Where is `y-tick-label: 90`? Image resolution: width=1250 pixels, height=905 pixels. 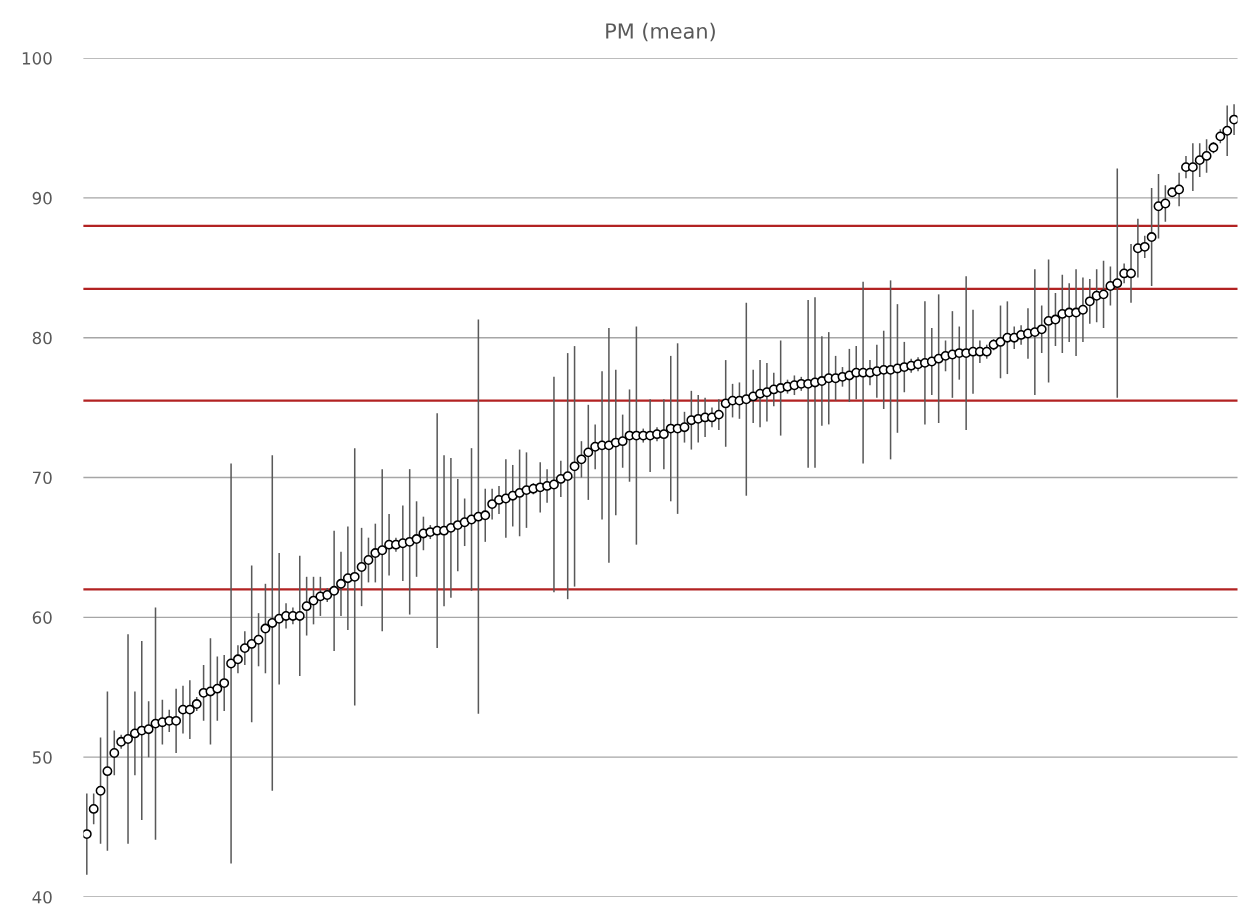 y-tick-label: 90 is located at coordinates (42, 198).